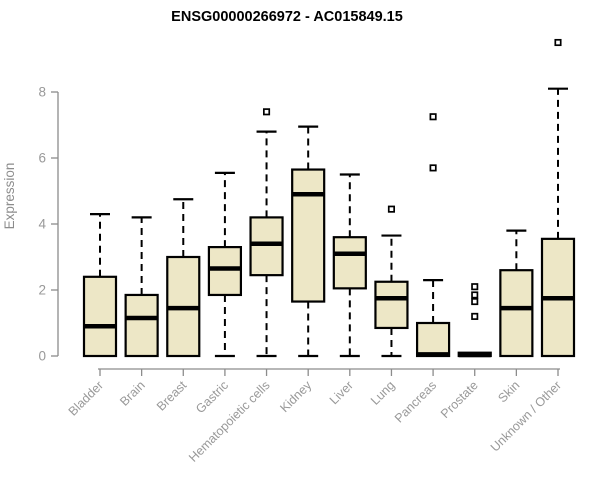 The width and height of the screenshot is (600, 500). What do you see at coordinates (42, 290) in the screenshot?
I see `y-tick-label: 2` at bounding box center [42, 290].